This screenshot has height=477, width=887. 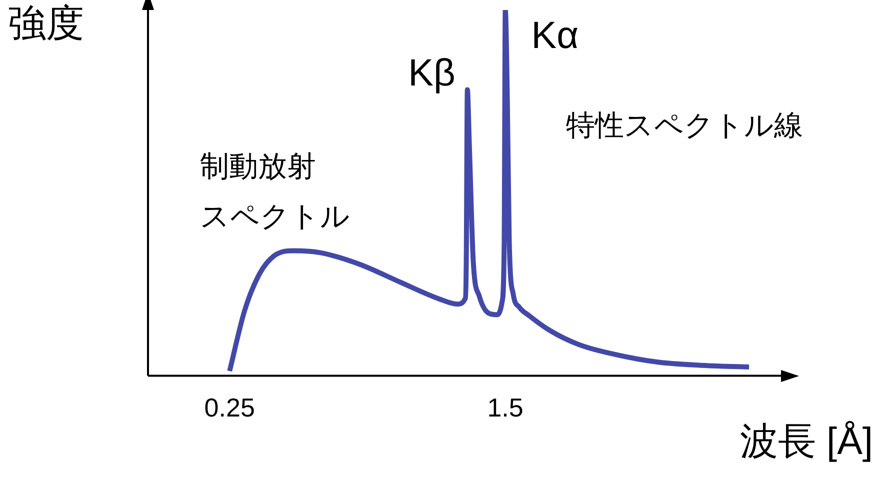 What do you see at coordinates (46, 24) in the screenshot?
I see `y-axis-title: 強度` at bounding box center [46, 24].